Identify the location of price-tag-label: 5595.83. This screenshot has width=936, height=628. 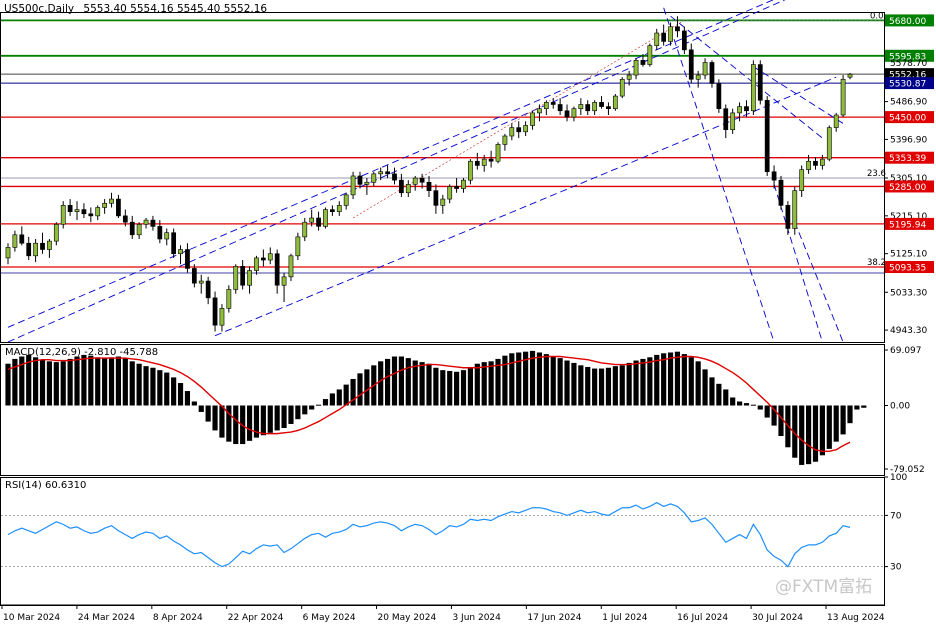
(907, 57).